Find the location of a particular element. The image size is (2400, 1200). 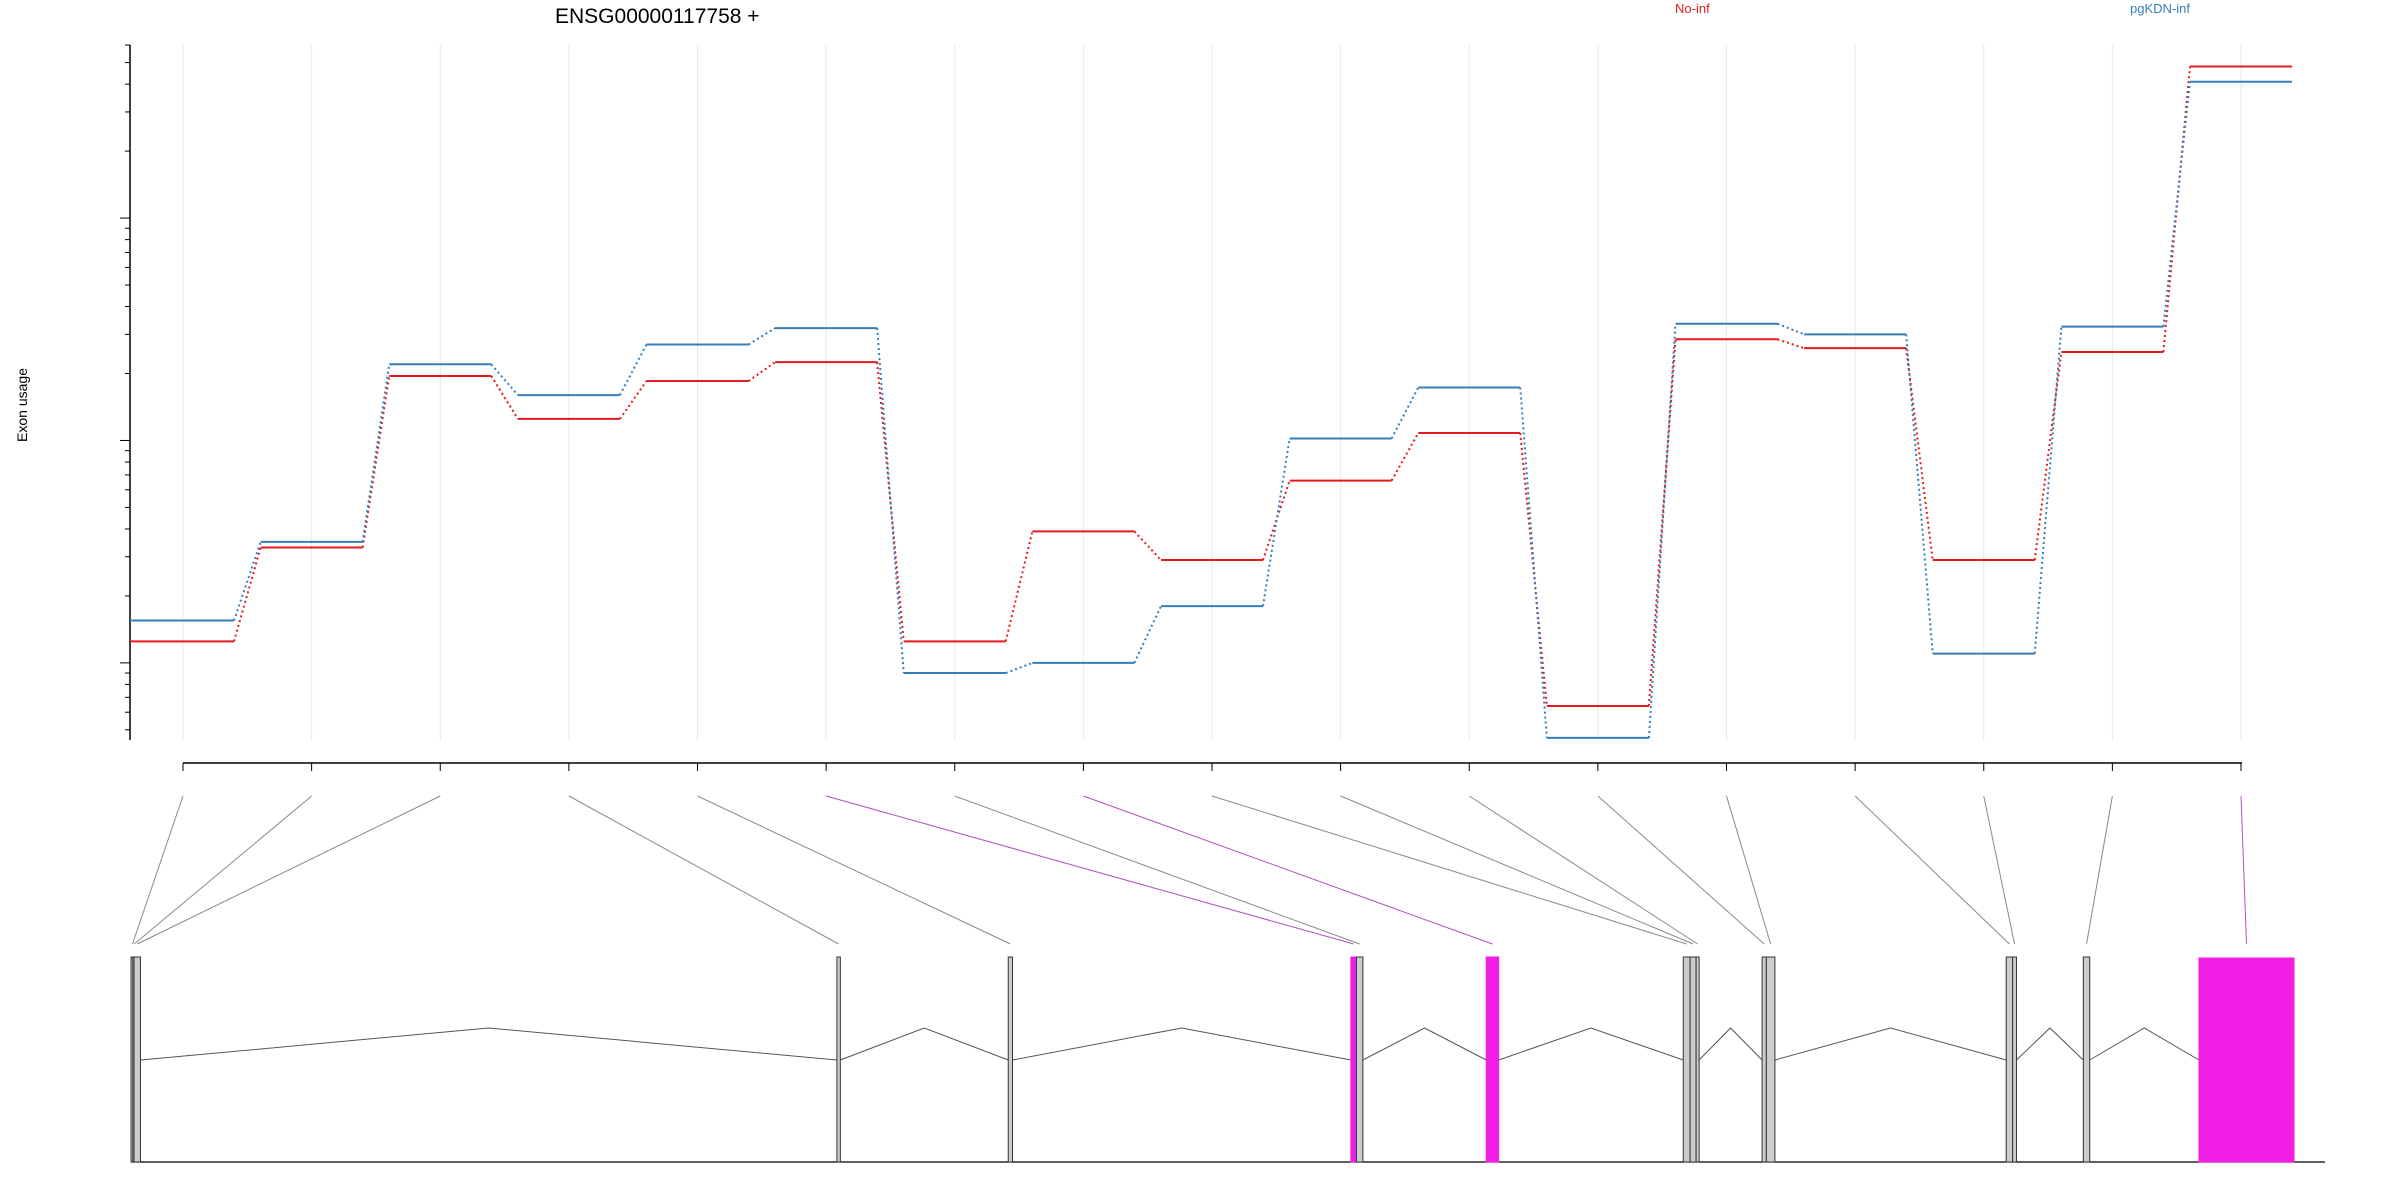

exon-connector-e001 is located at coordinates (158, 870).